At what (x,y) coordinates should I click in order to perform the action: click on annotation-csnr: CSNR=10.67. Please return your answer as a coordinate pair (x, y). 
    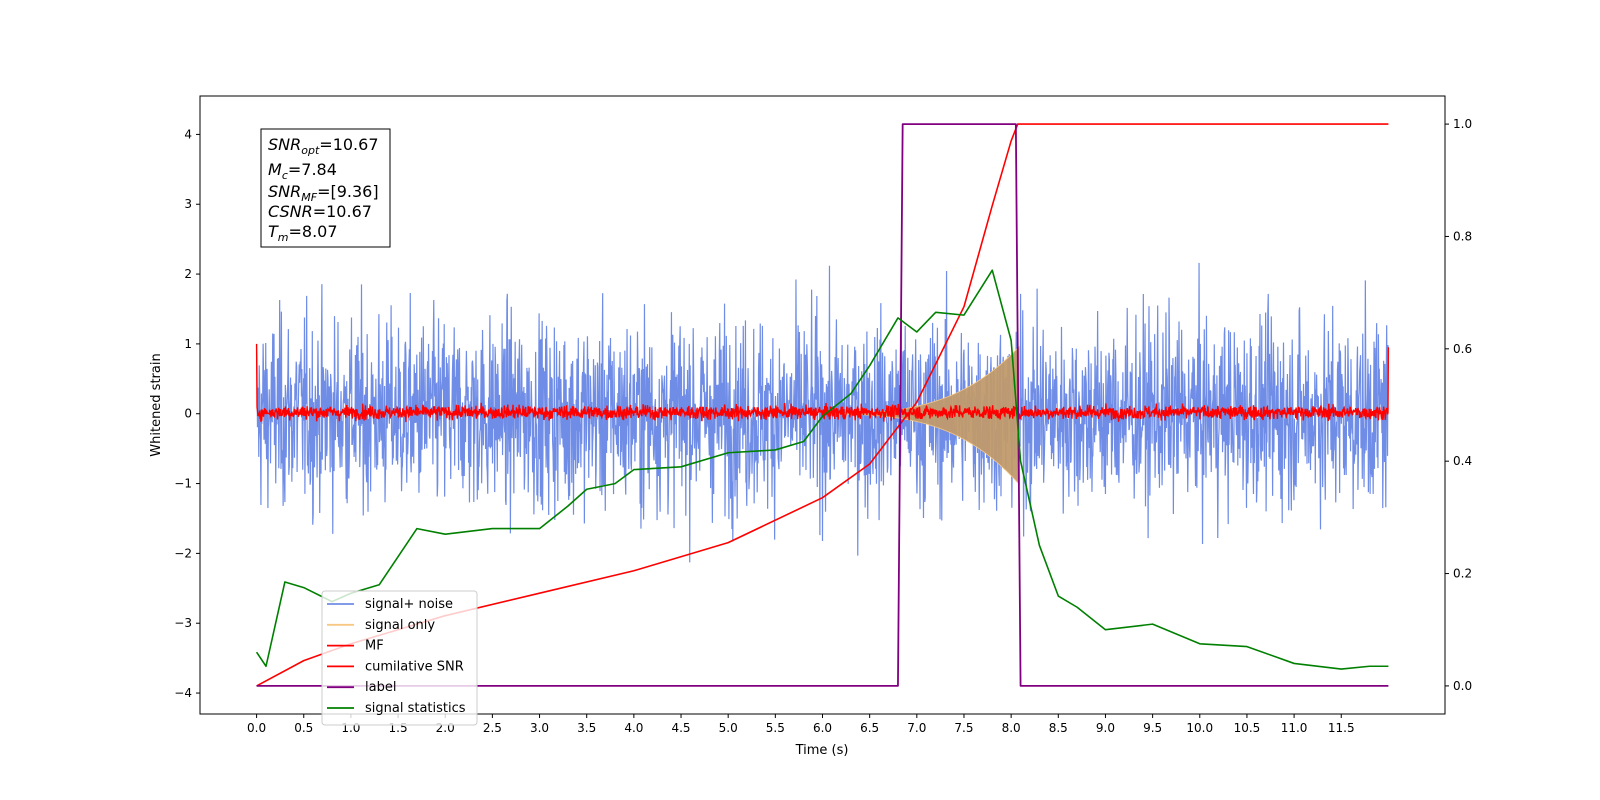
    Looking at the image, I should click on (320, 211).